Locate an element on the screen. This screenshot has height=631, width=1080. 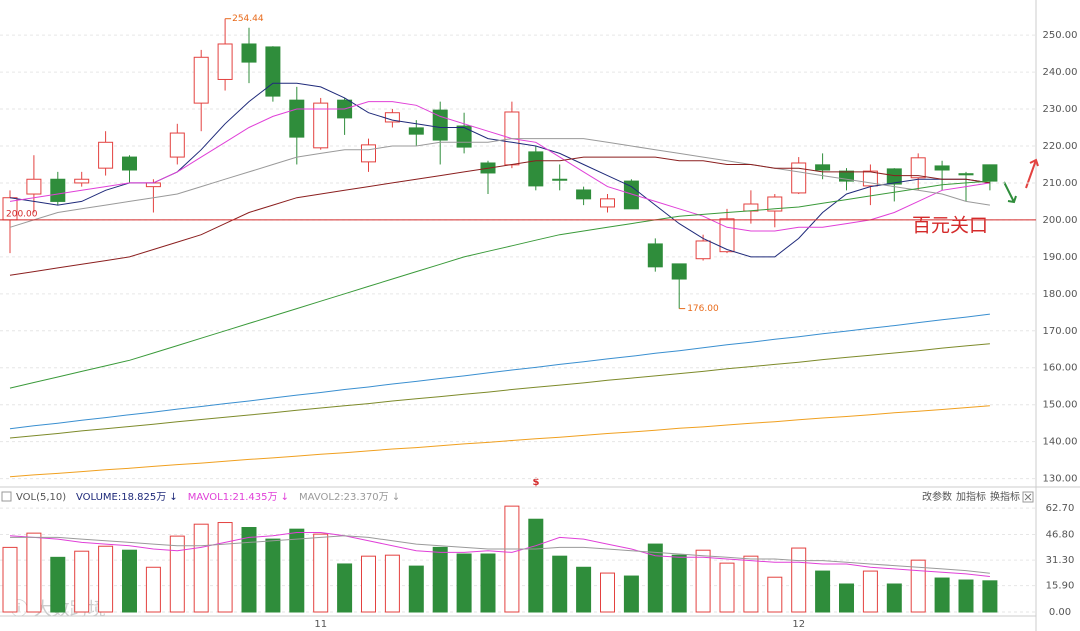
y-tick-label: 140.00 is located at coordinates (1060, 442).